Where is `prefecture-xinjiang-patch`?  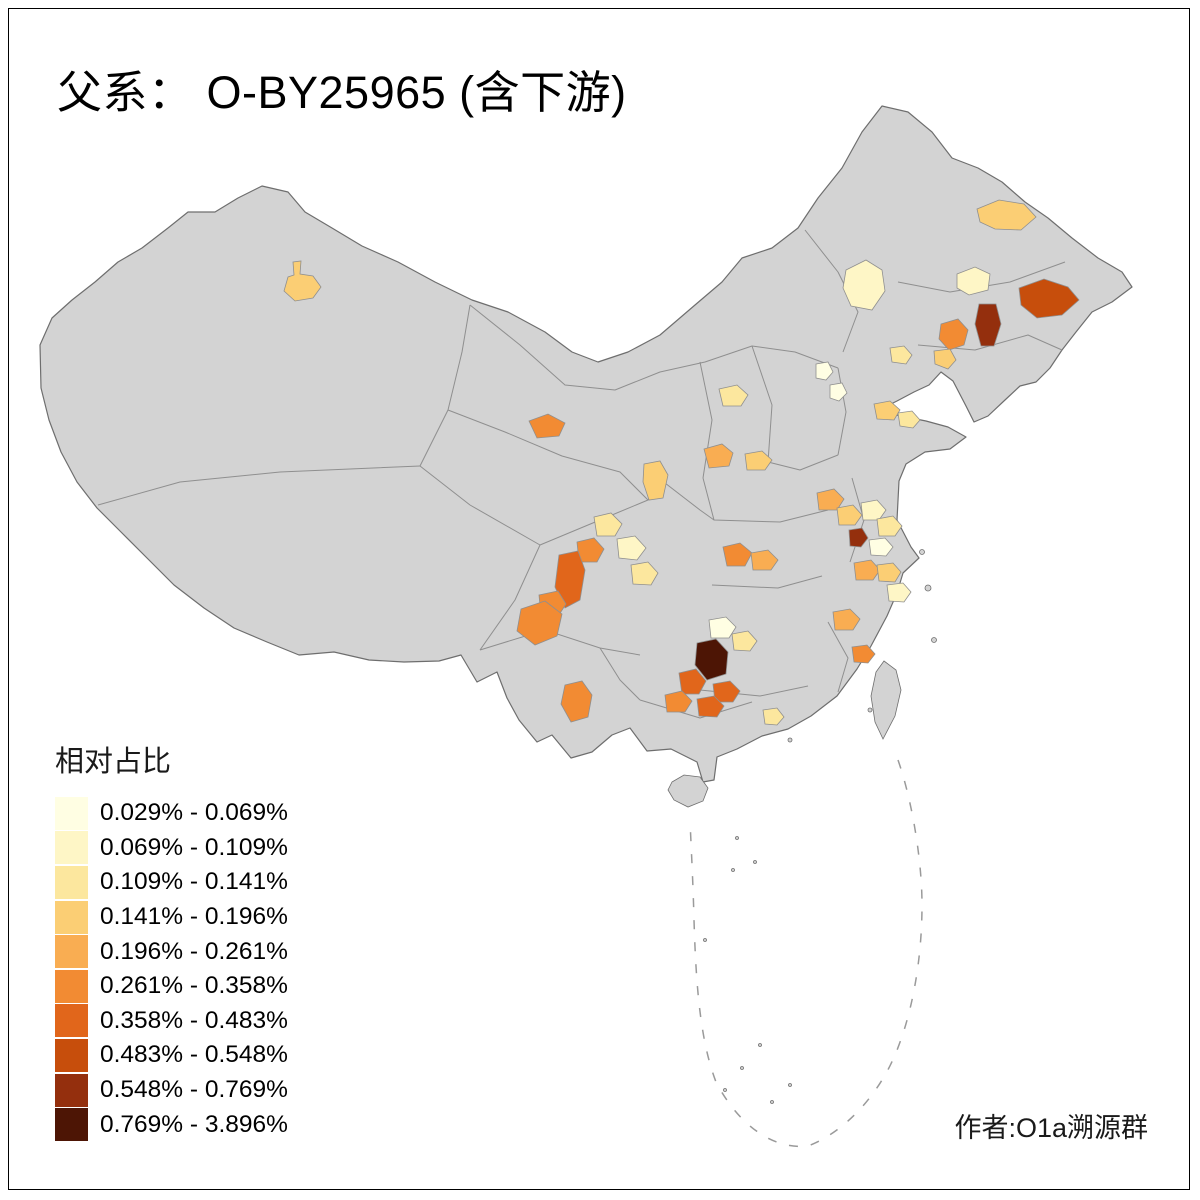 prefecture-xinjiang-patch is located at coordinates (302, 281).